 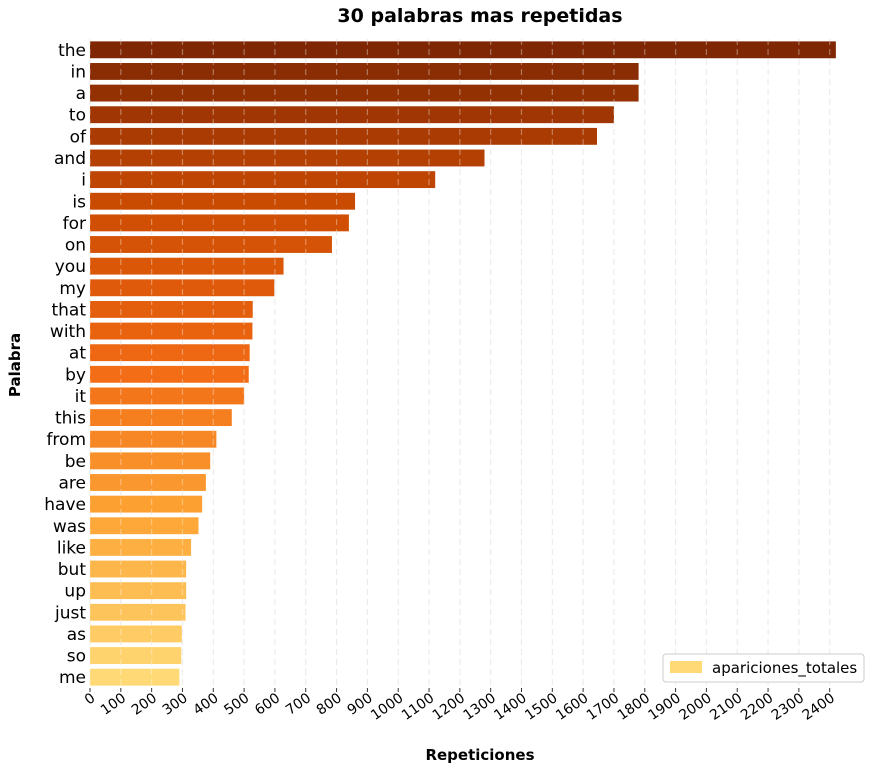 I want to click on y-axis-title: Palabra, so click(x=15, y=365).